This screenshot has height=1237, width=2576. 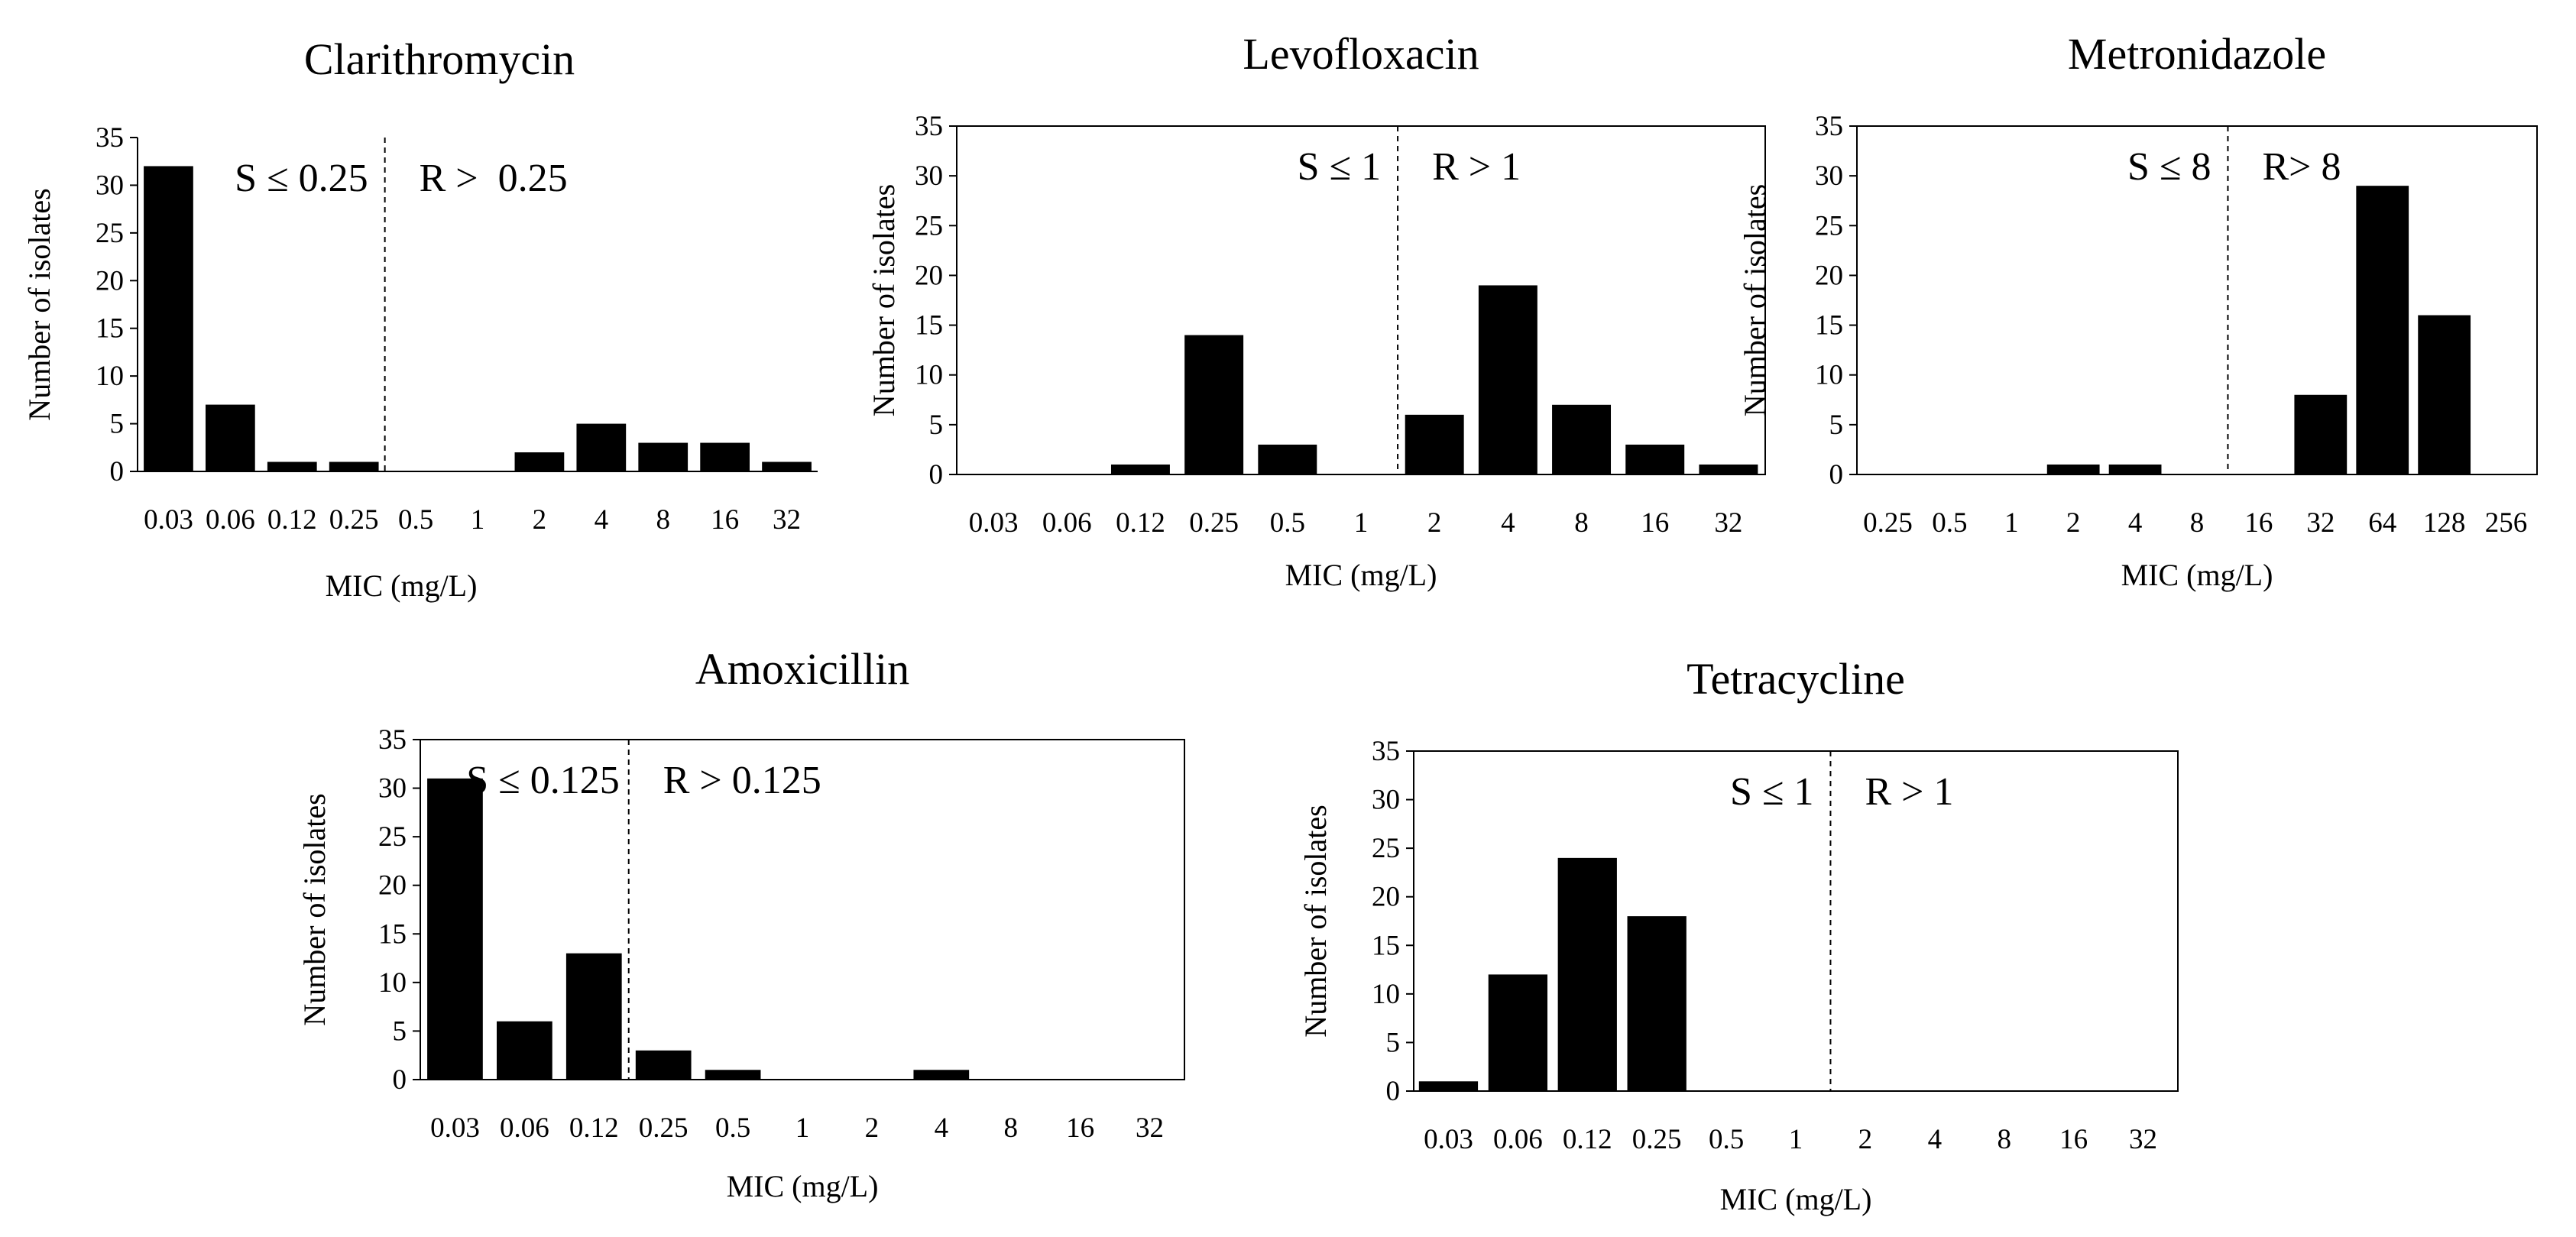 I want to click on bar-0.25, so click(x=663, y=1065).